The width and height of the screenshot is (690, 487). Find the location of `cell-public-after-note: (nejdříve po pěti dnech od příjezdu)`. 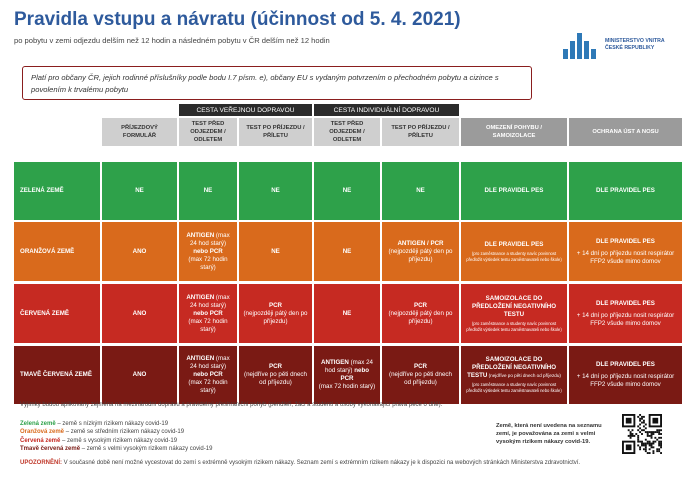

cell-public-after-note: (nejdříve po pěti dnech od příjezdu) is located at coordinates (275, 378).